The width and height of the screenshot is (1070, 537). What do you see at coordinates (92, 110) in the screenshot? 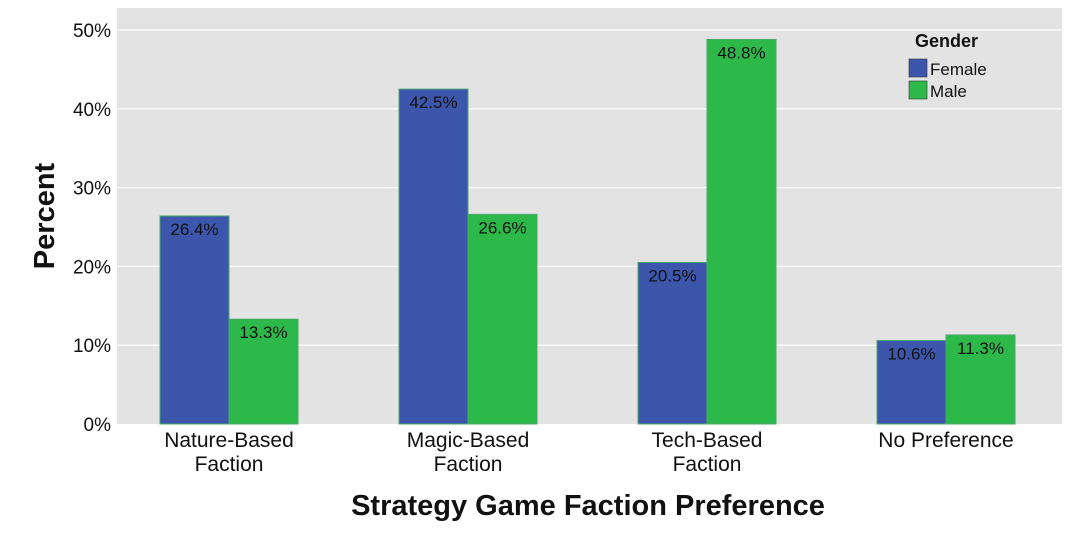
I see `y-tick-label: 40%` at bounding box center [92, 110].